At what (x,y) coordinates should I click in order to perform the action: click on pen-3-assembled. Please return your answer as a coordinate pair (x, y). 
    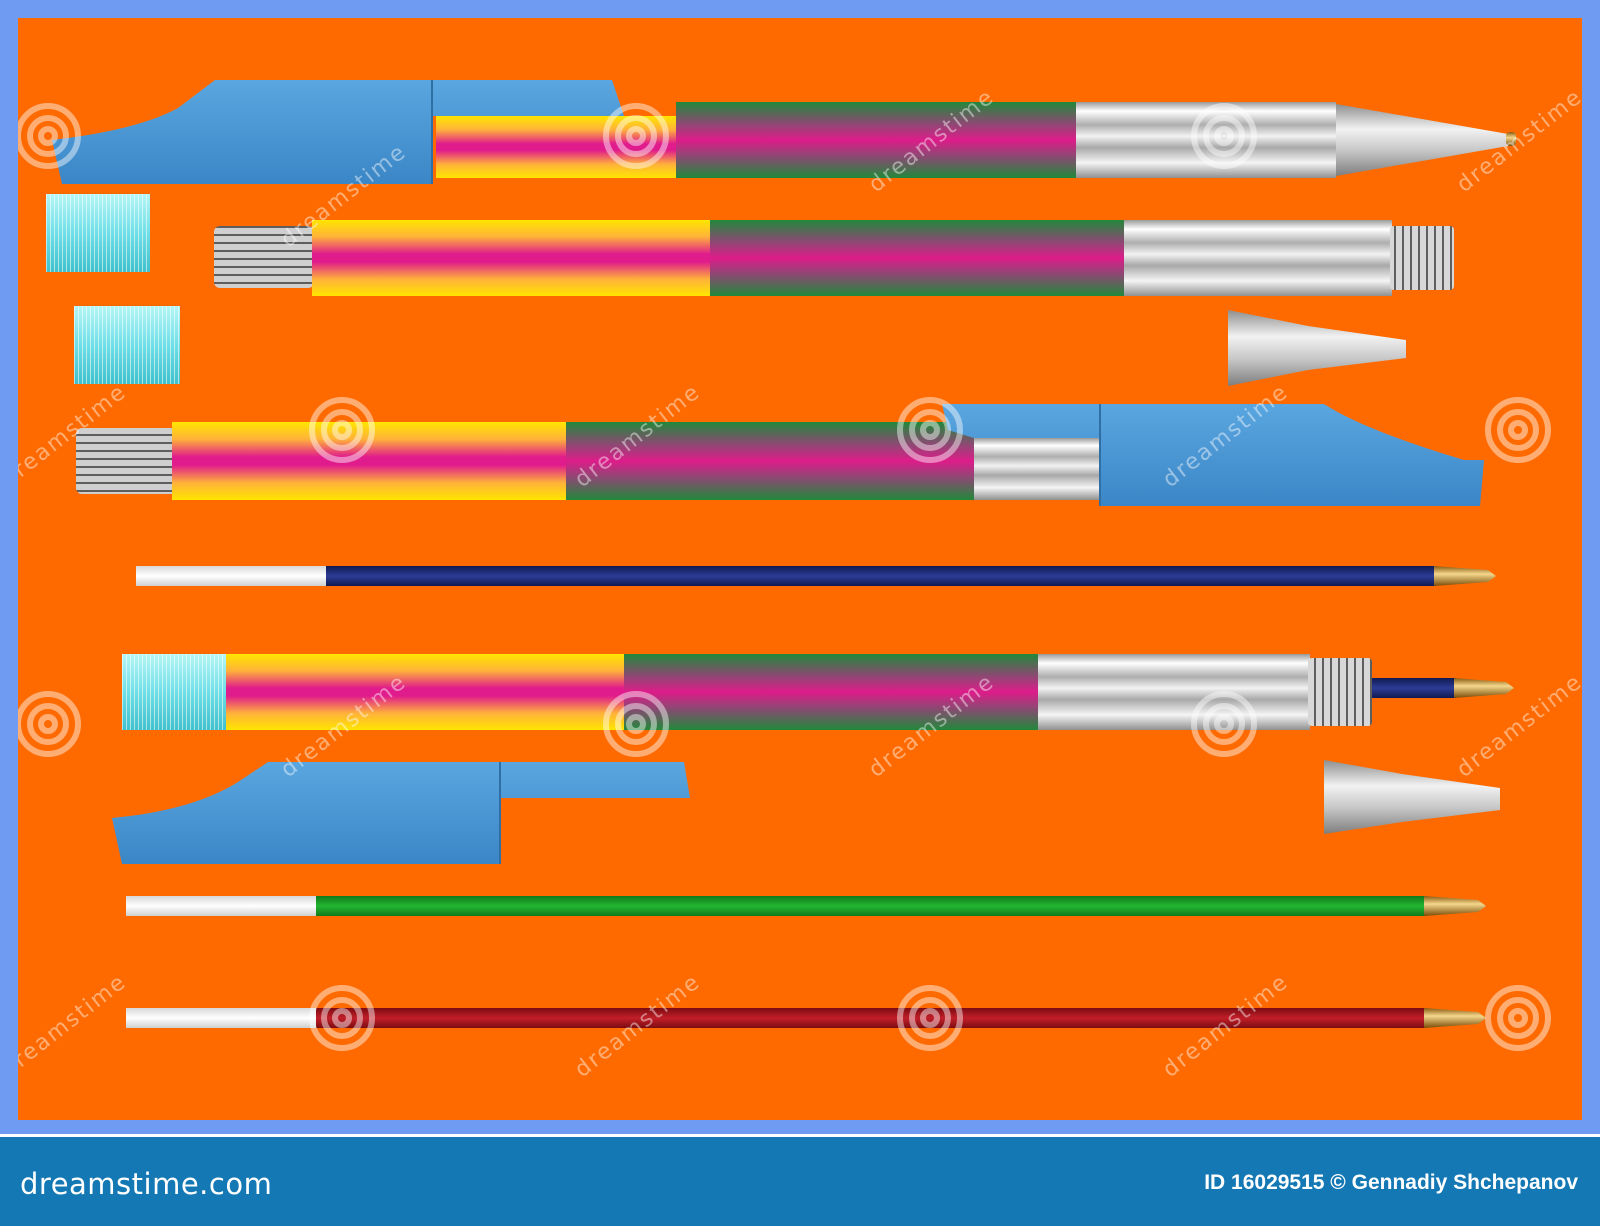
    Looking at the image, I should click on (780, 455).